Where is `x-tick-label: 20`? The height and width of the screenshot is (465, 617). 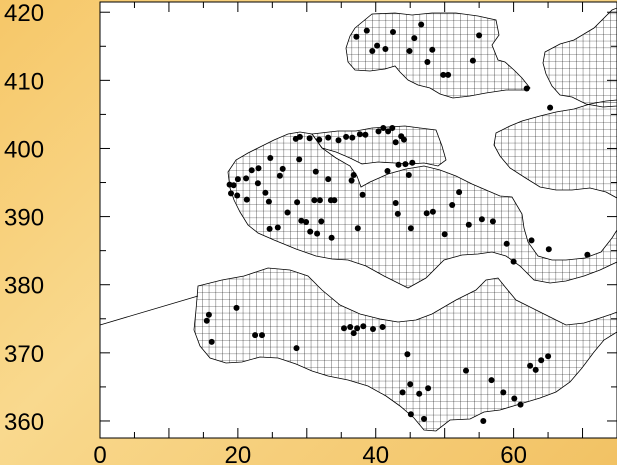
x-tick-label: 20 is located at coordinates (238, 453).